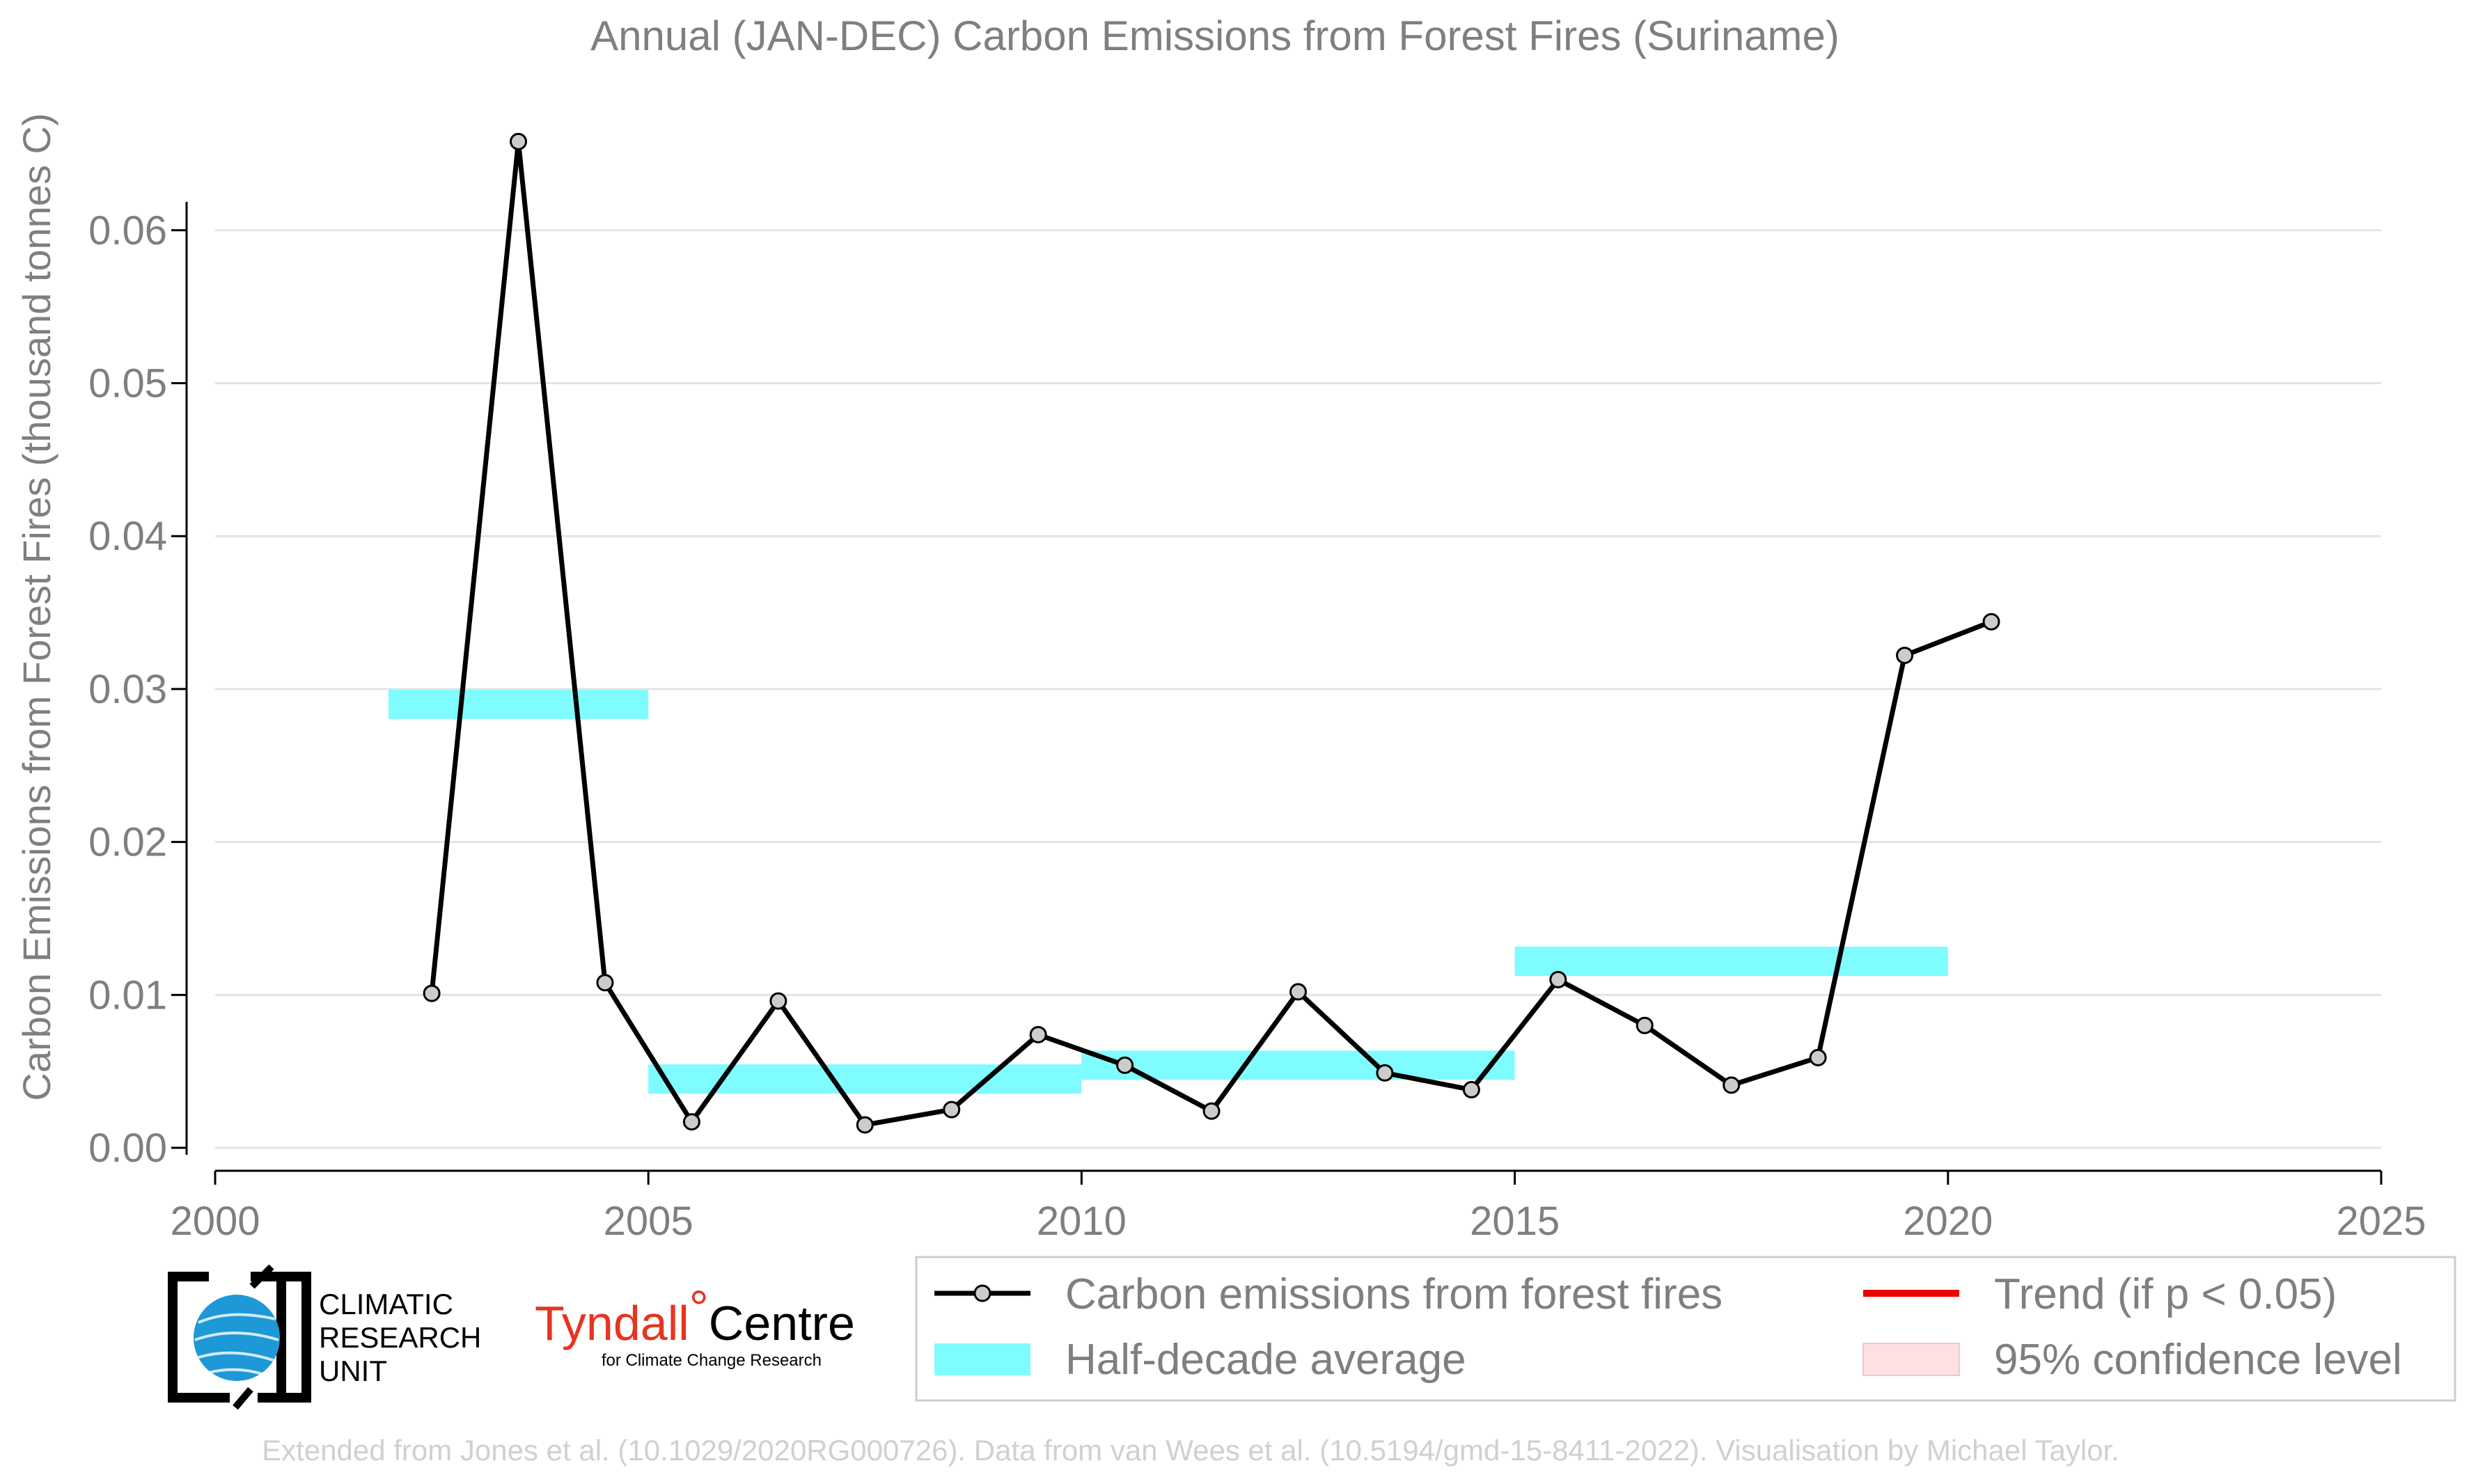 Image resolution: width=2471 pixels, height=1484 pixels. I want to click on cru-line-2: RESEARCH, so click(400, 1337).